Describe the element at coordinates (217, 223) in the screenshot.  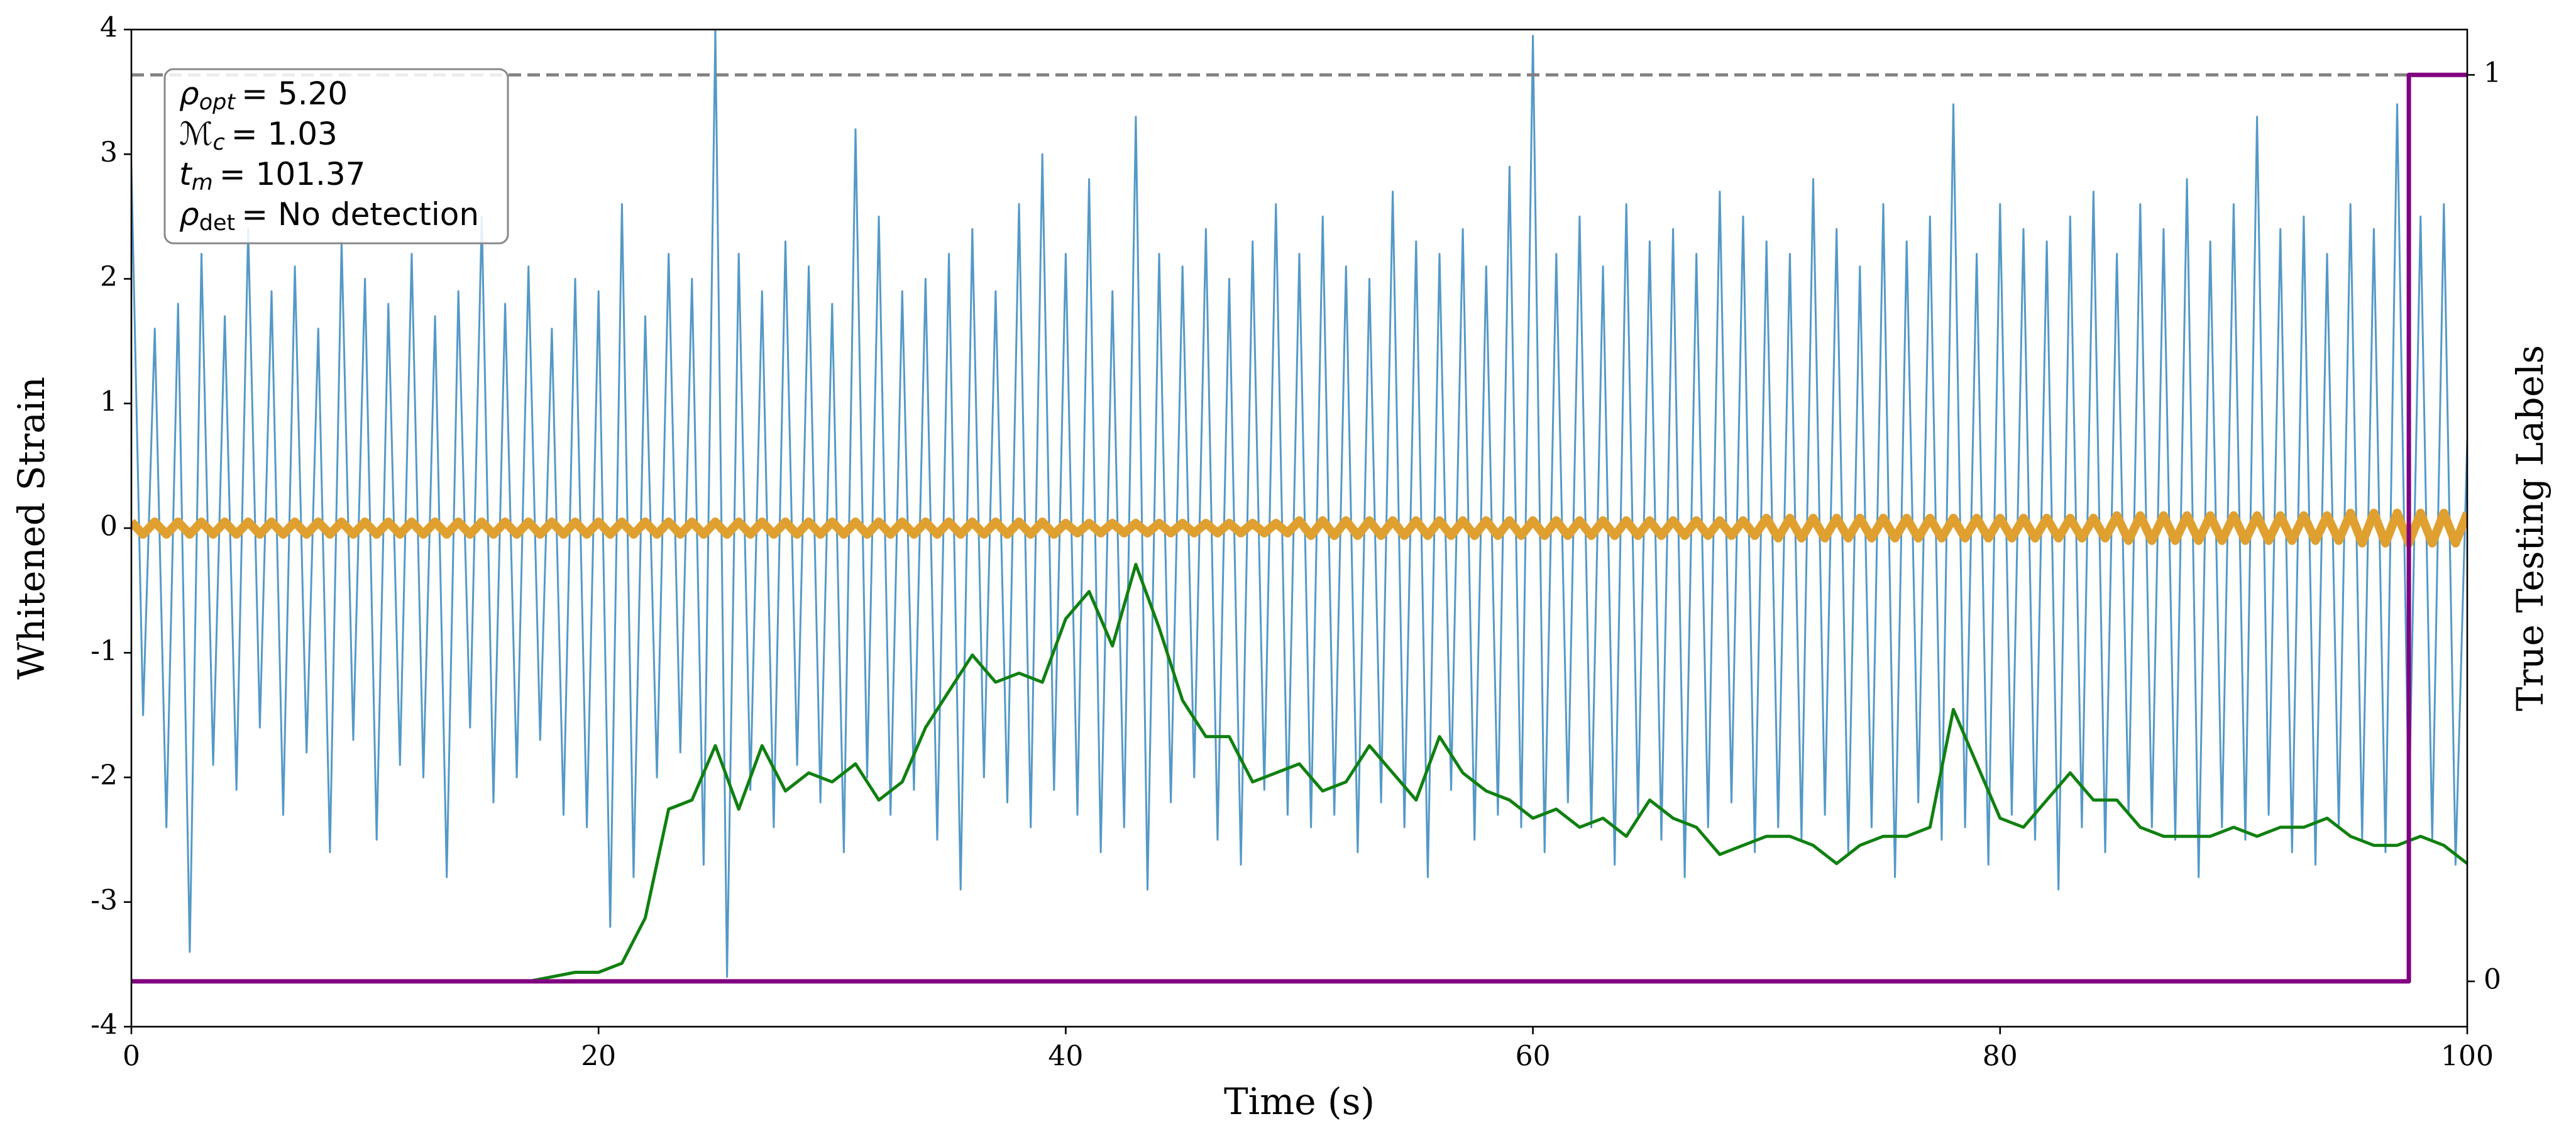
I see `annotation-subscript: det` at that location.